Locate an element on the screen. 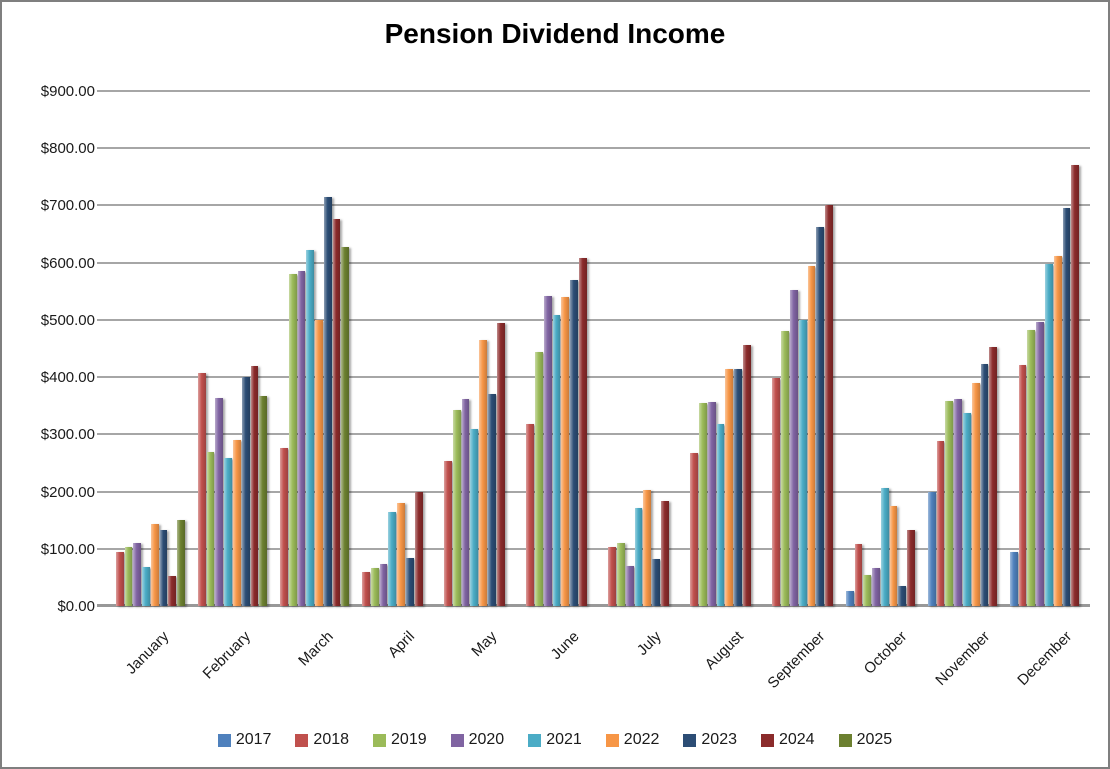 Image resolution: width=1110 pixels, height=769 pixels. legend-item-2025: 2025 is located at coordinates (865, 740).